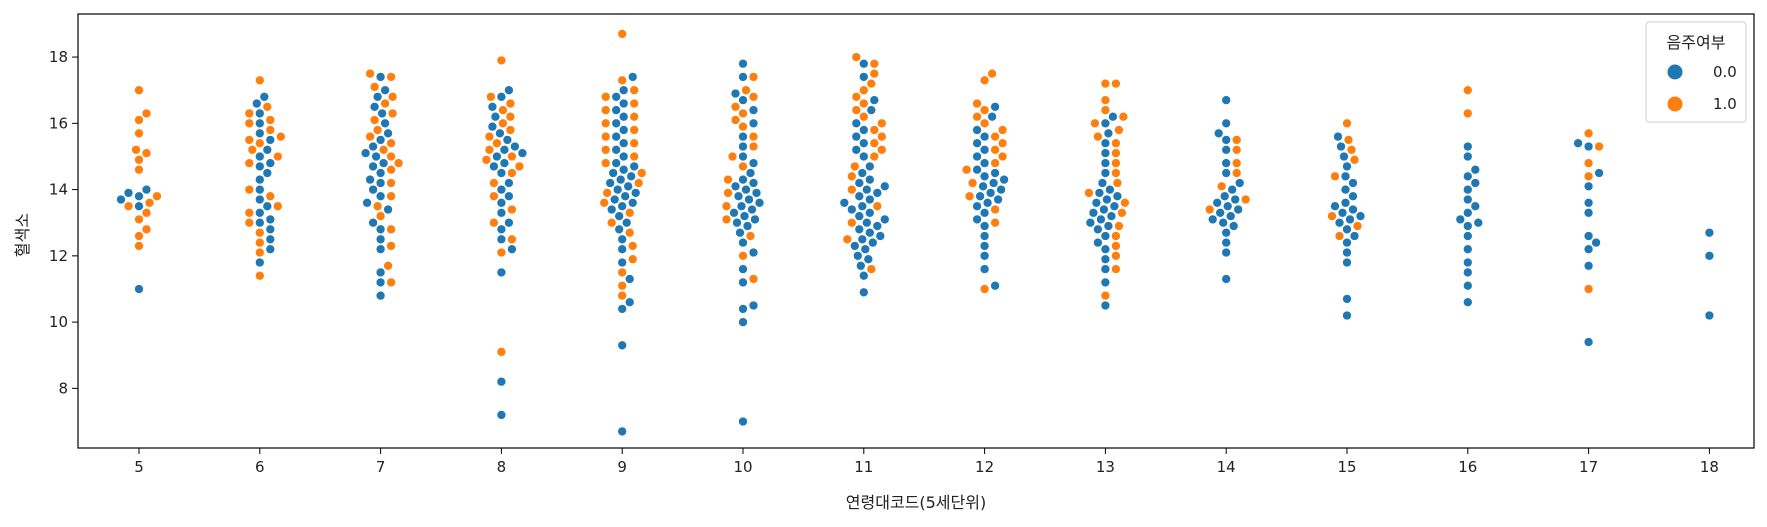 The image size is (1767, 527). What do you see at coordinates (1226, 467) in the screenshot?
I see `x-tick-label: 14` at bounding box center [1226, 467].